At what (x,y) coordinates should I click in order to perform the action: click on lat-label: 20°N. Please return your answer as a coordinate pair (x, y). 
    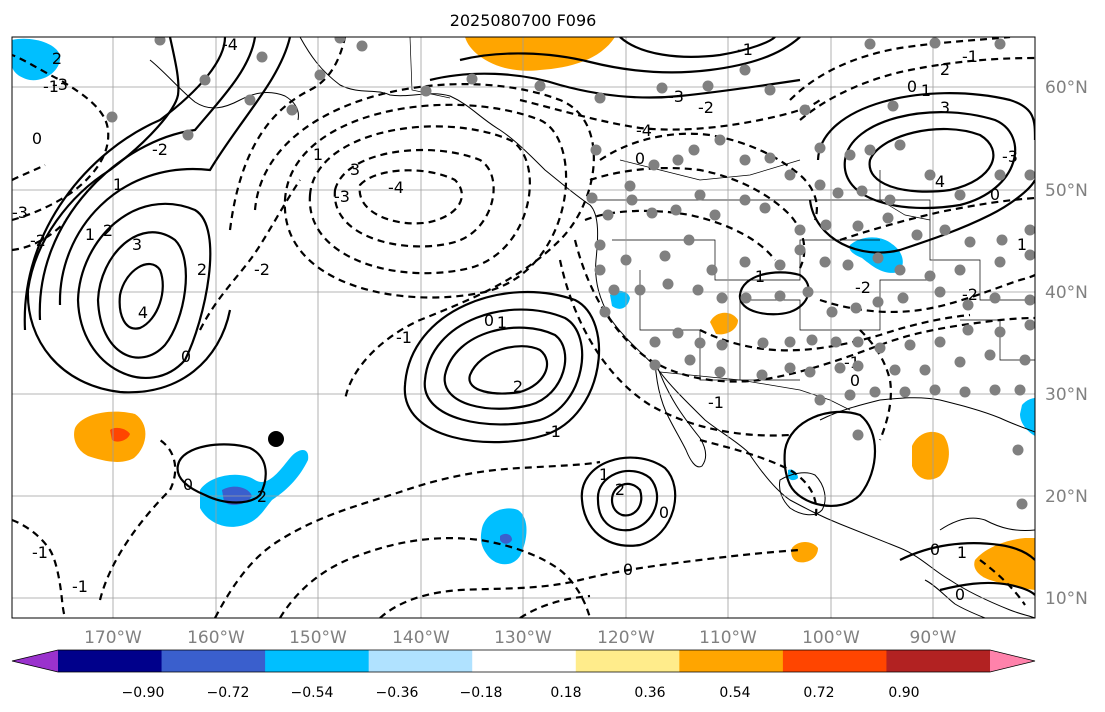
    Looking at the image, I should click on (1066, 497).